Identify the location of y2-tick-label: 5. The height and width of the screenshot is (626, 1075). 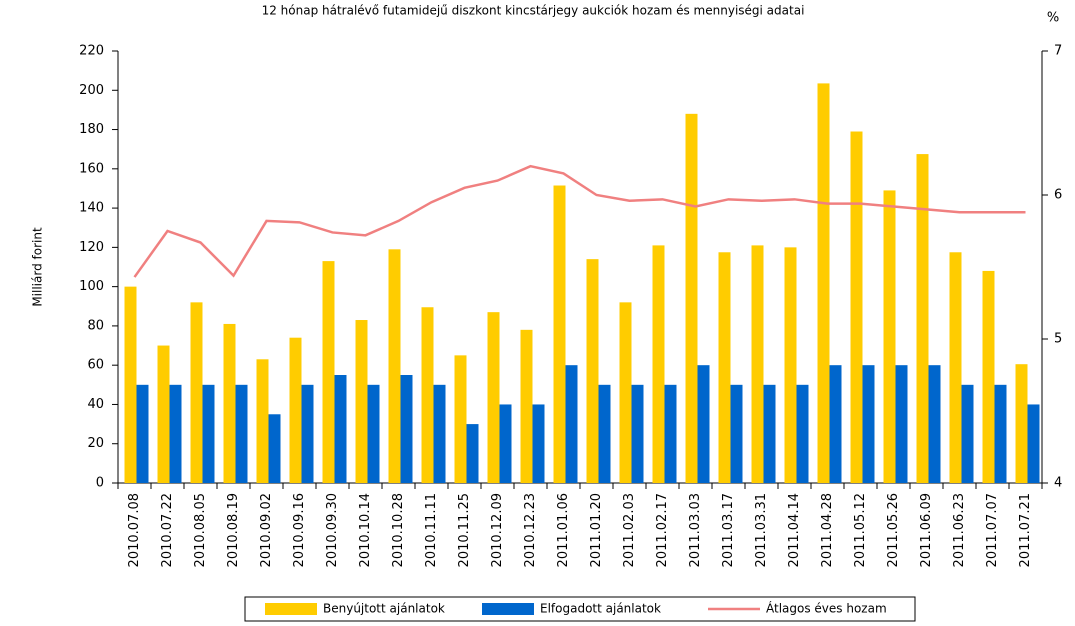
(1058, 339).